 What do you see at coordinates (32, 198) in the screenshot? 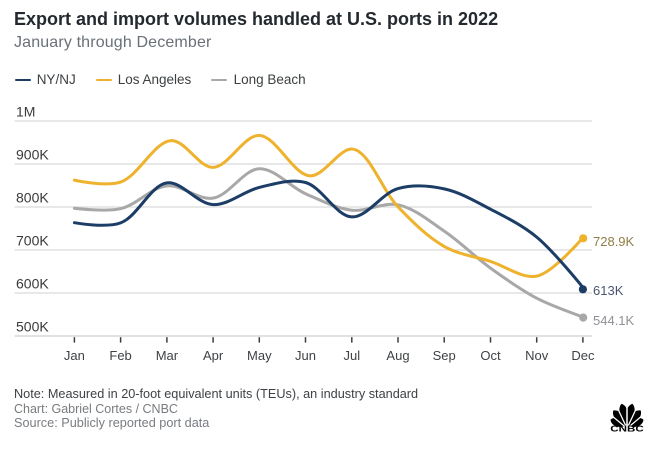
I see `svg-text: 800K` at bounding box center [32, 198].